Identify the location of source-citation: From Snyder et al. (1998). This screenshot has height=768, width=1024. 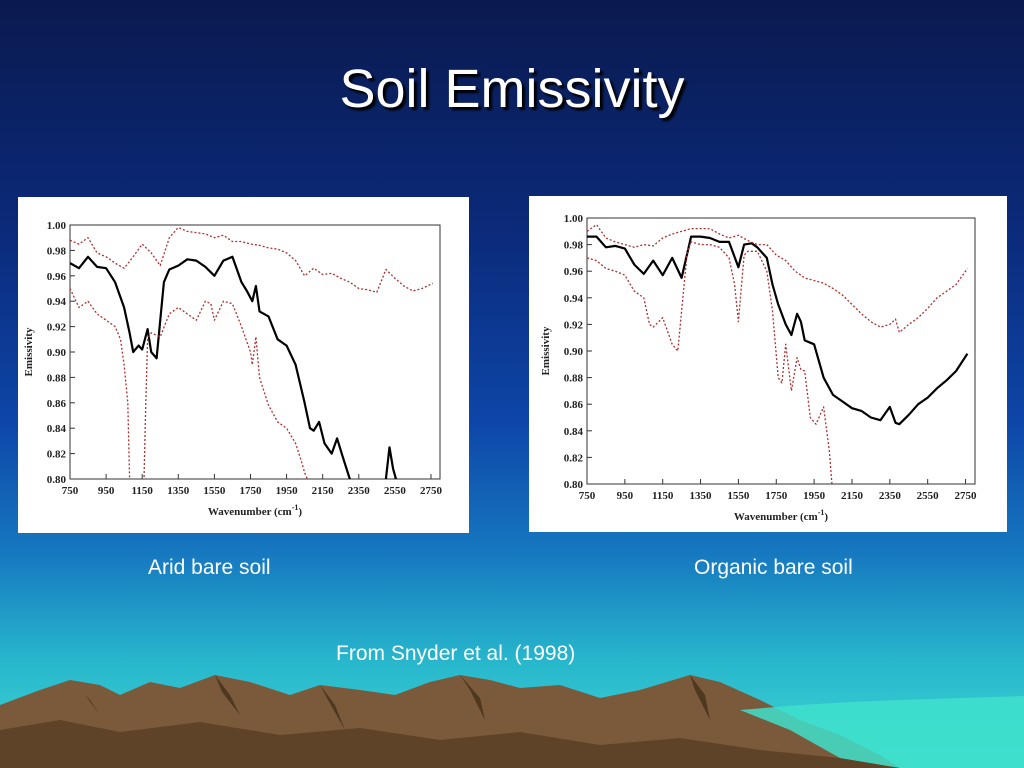
(456, 653).